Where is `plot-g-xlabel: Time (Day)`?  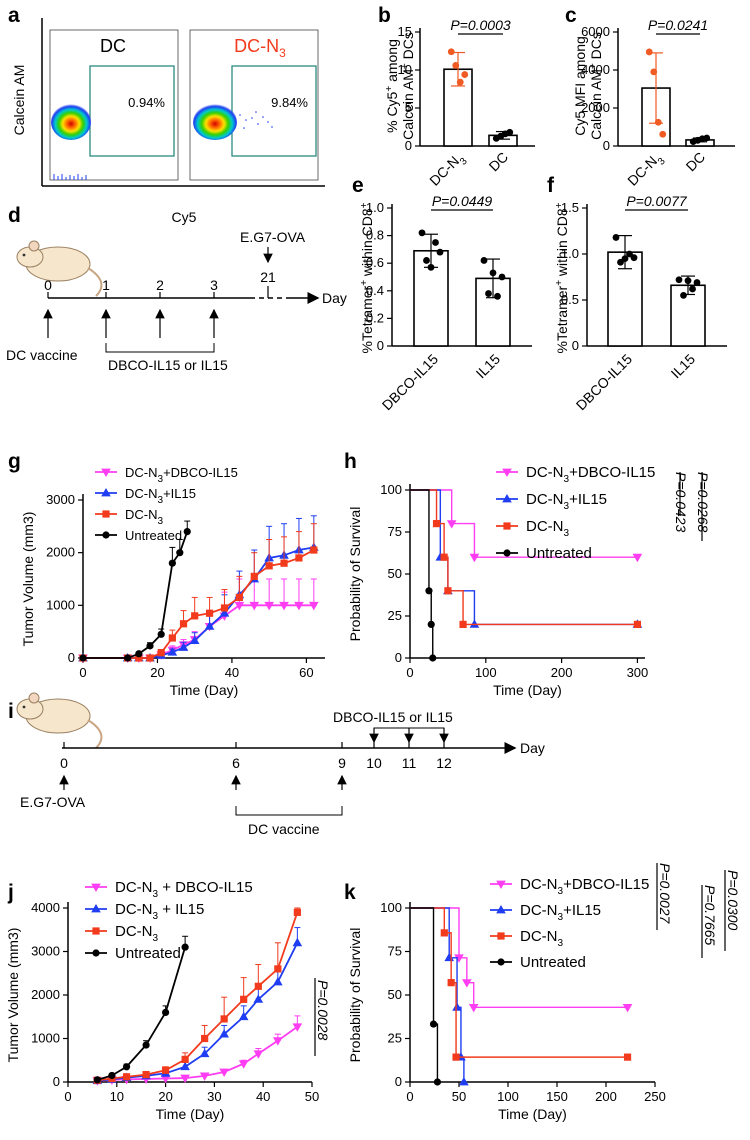
plot-g-xlabel: Time (Day) is located at coordinates (204, 690).